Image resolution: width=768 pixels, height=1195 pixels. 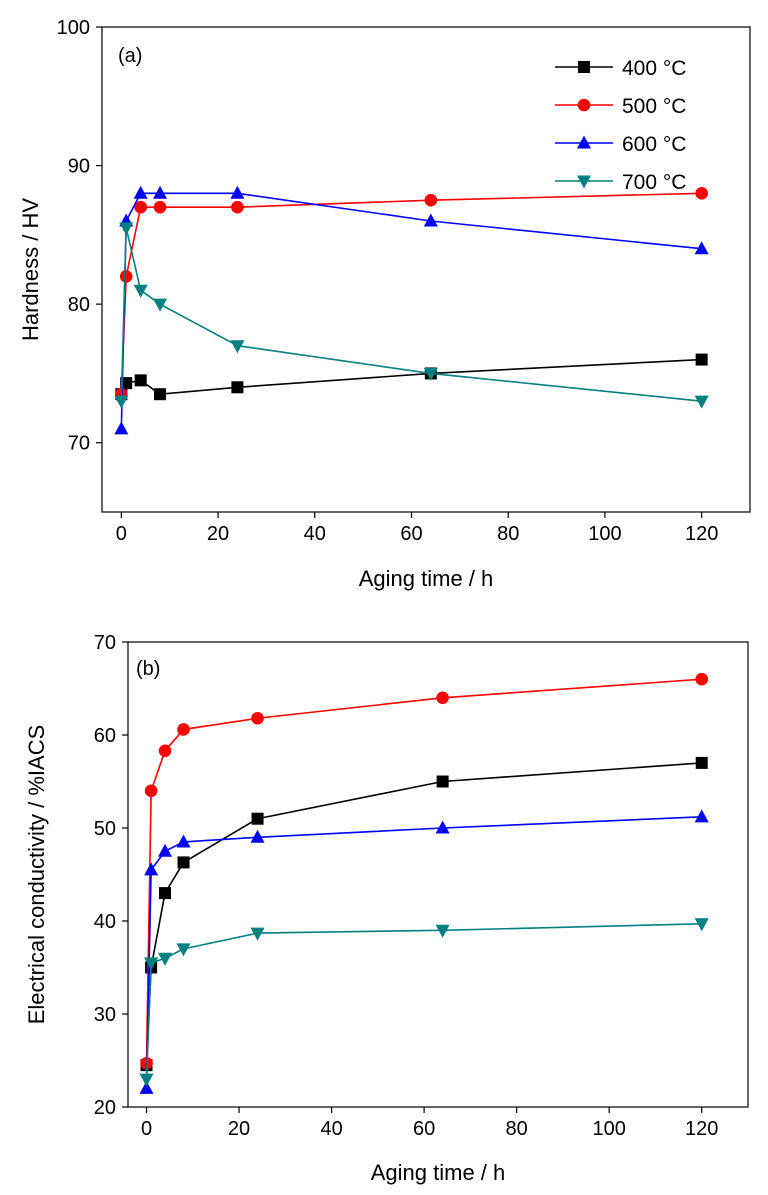 What do you see at coordinates (620, 182) in the screenshot?
I see `legend-item-700-c: 700 °C` at bounding box center [620, 182].